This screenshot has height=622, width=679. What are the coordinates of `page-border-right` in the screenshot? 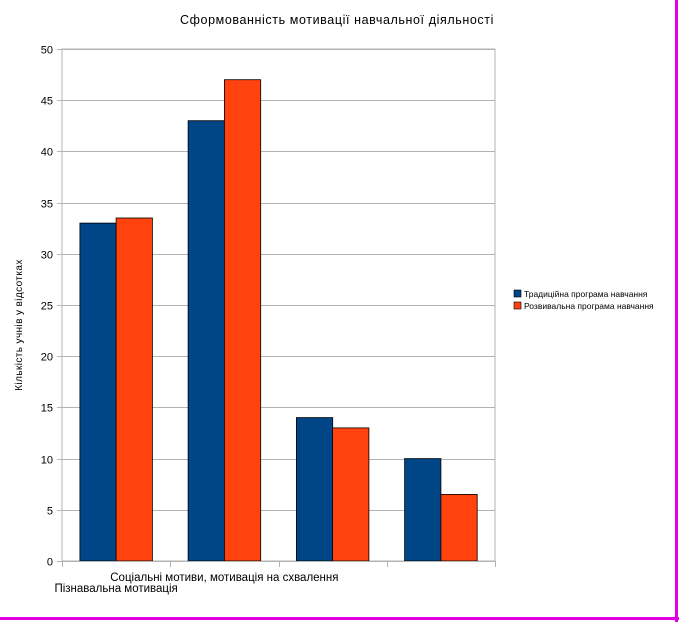 It's located at (676, 311).